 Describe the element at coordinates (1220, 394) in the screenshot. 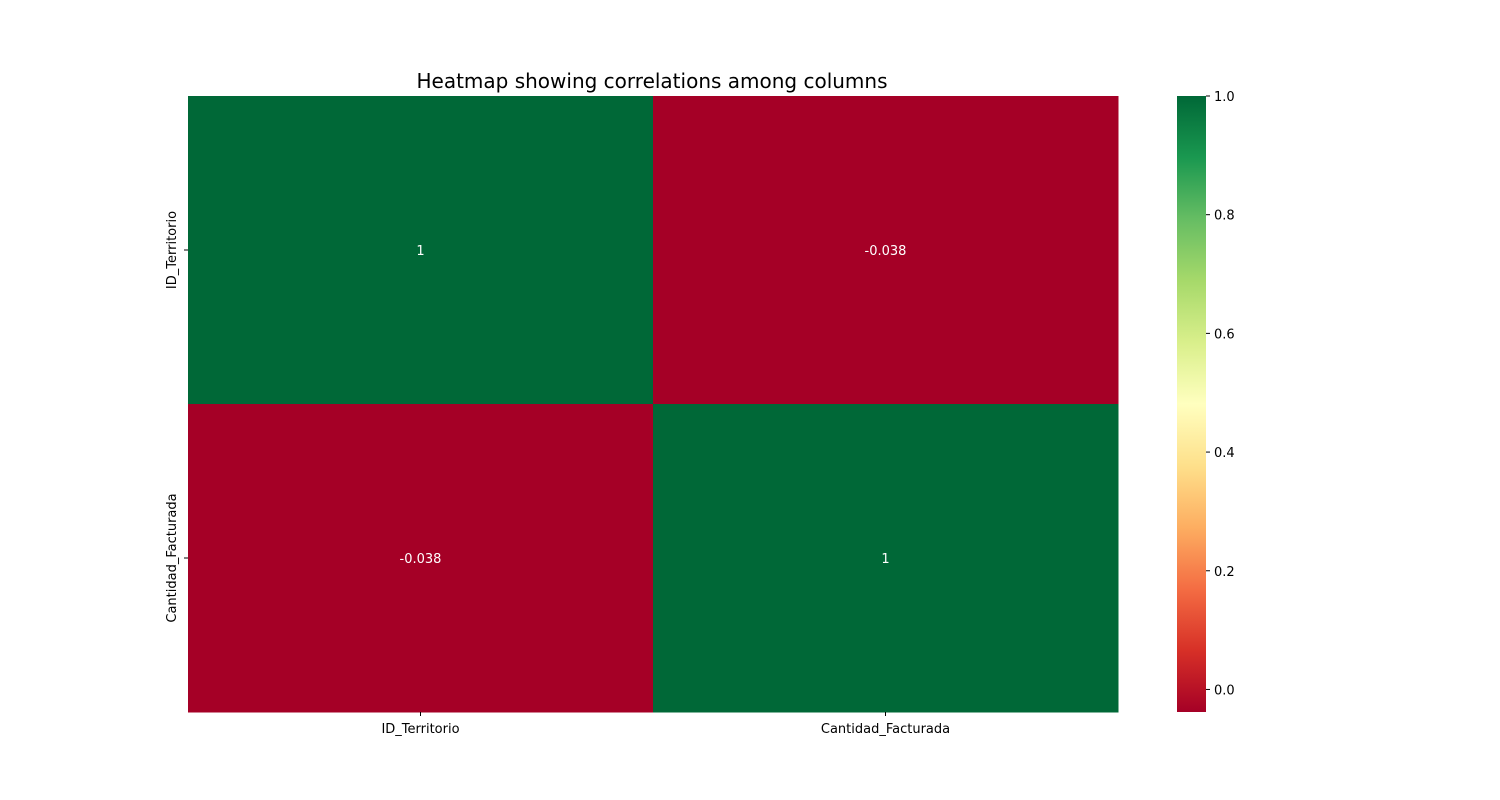

I see `colorbar-axis: 0.0 0.2 0.4 0.6 0.8 1.0` at that location.